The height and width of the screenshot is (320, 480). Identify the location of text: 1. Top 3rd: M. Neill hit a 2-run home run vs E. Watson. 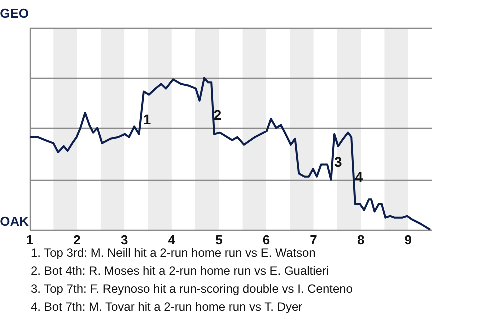
(174, 253).